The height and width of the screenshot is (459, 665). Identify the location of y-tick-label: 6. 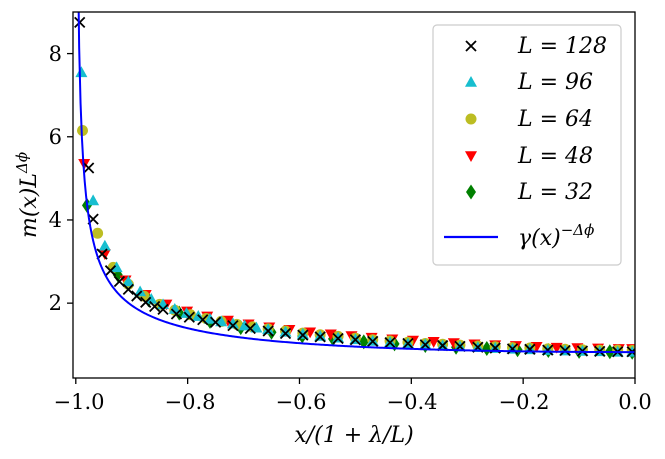
(55, 137).